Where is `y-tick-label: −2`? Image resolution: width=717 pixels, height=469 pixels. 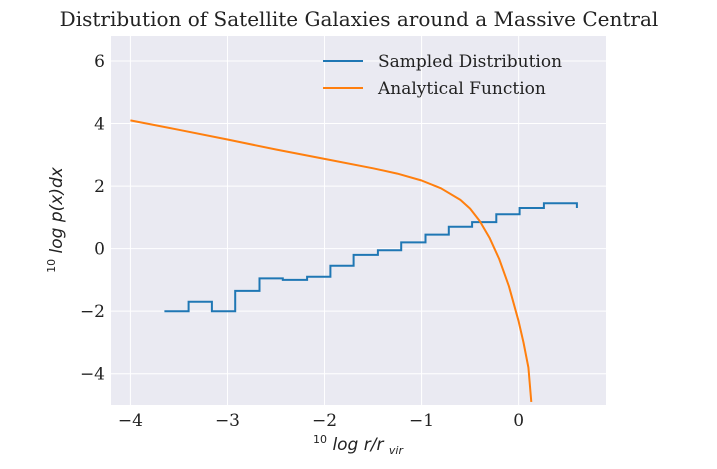 y-tick-label: −2 is located at coordinates (92, 312).